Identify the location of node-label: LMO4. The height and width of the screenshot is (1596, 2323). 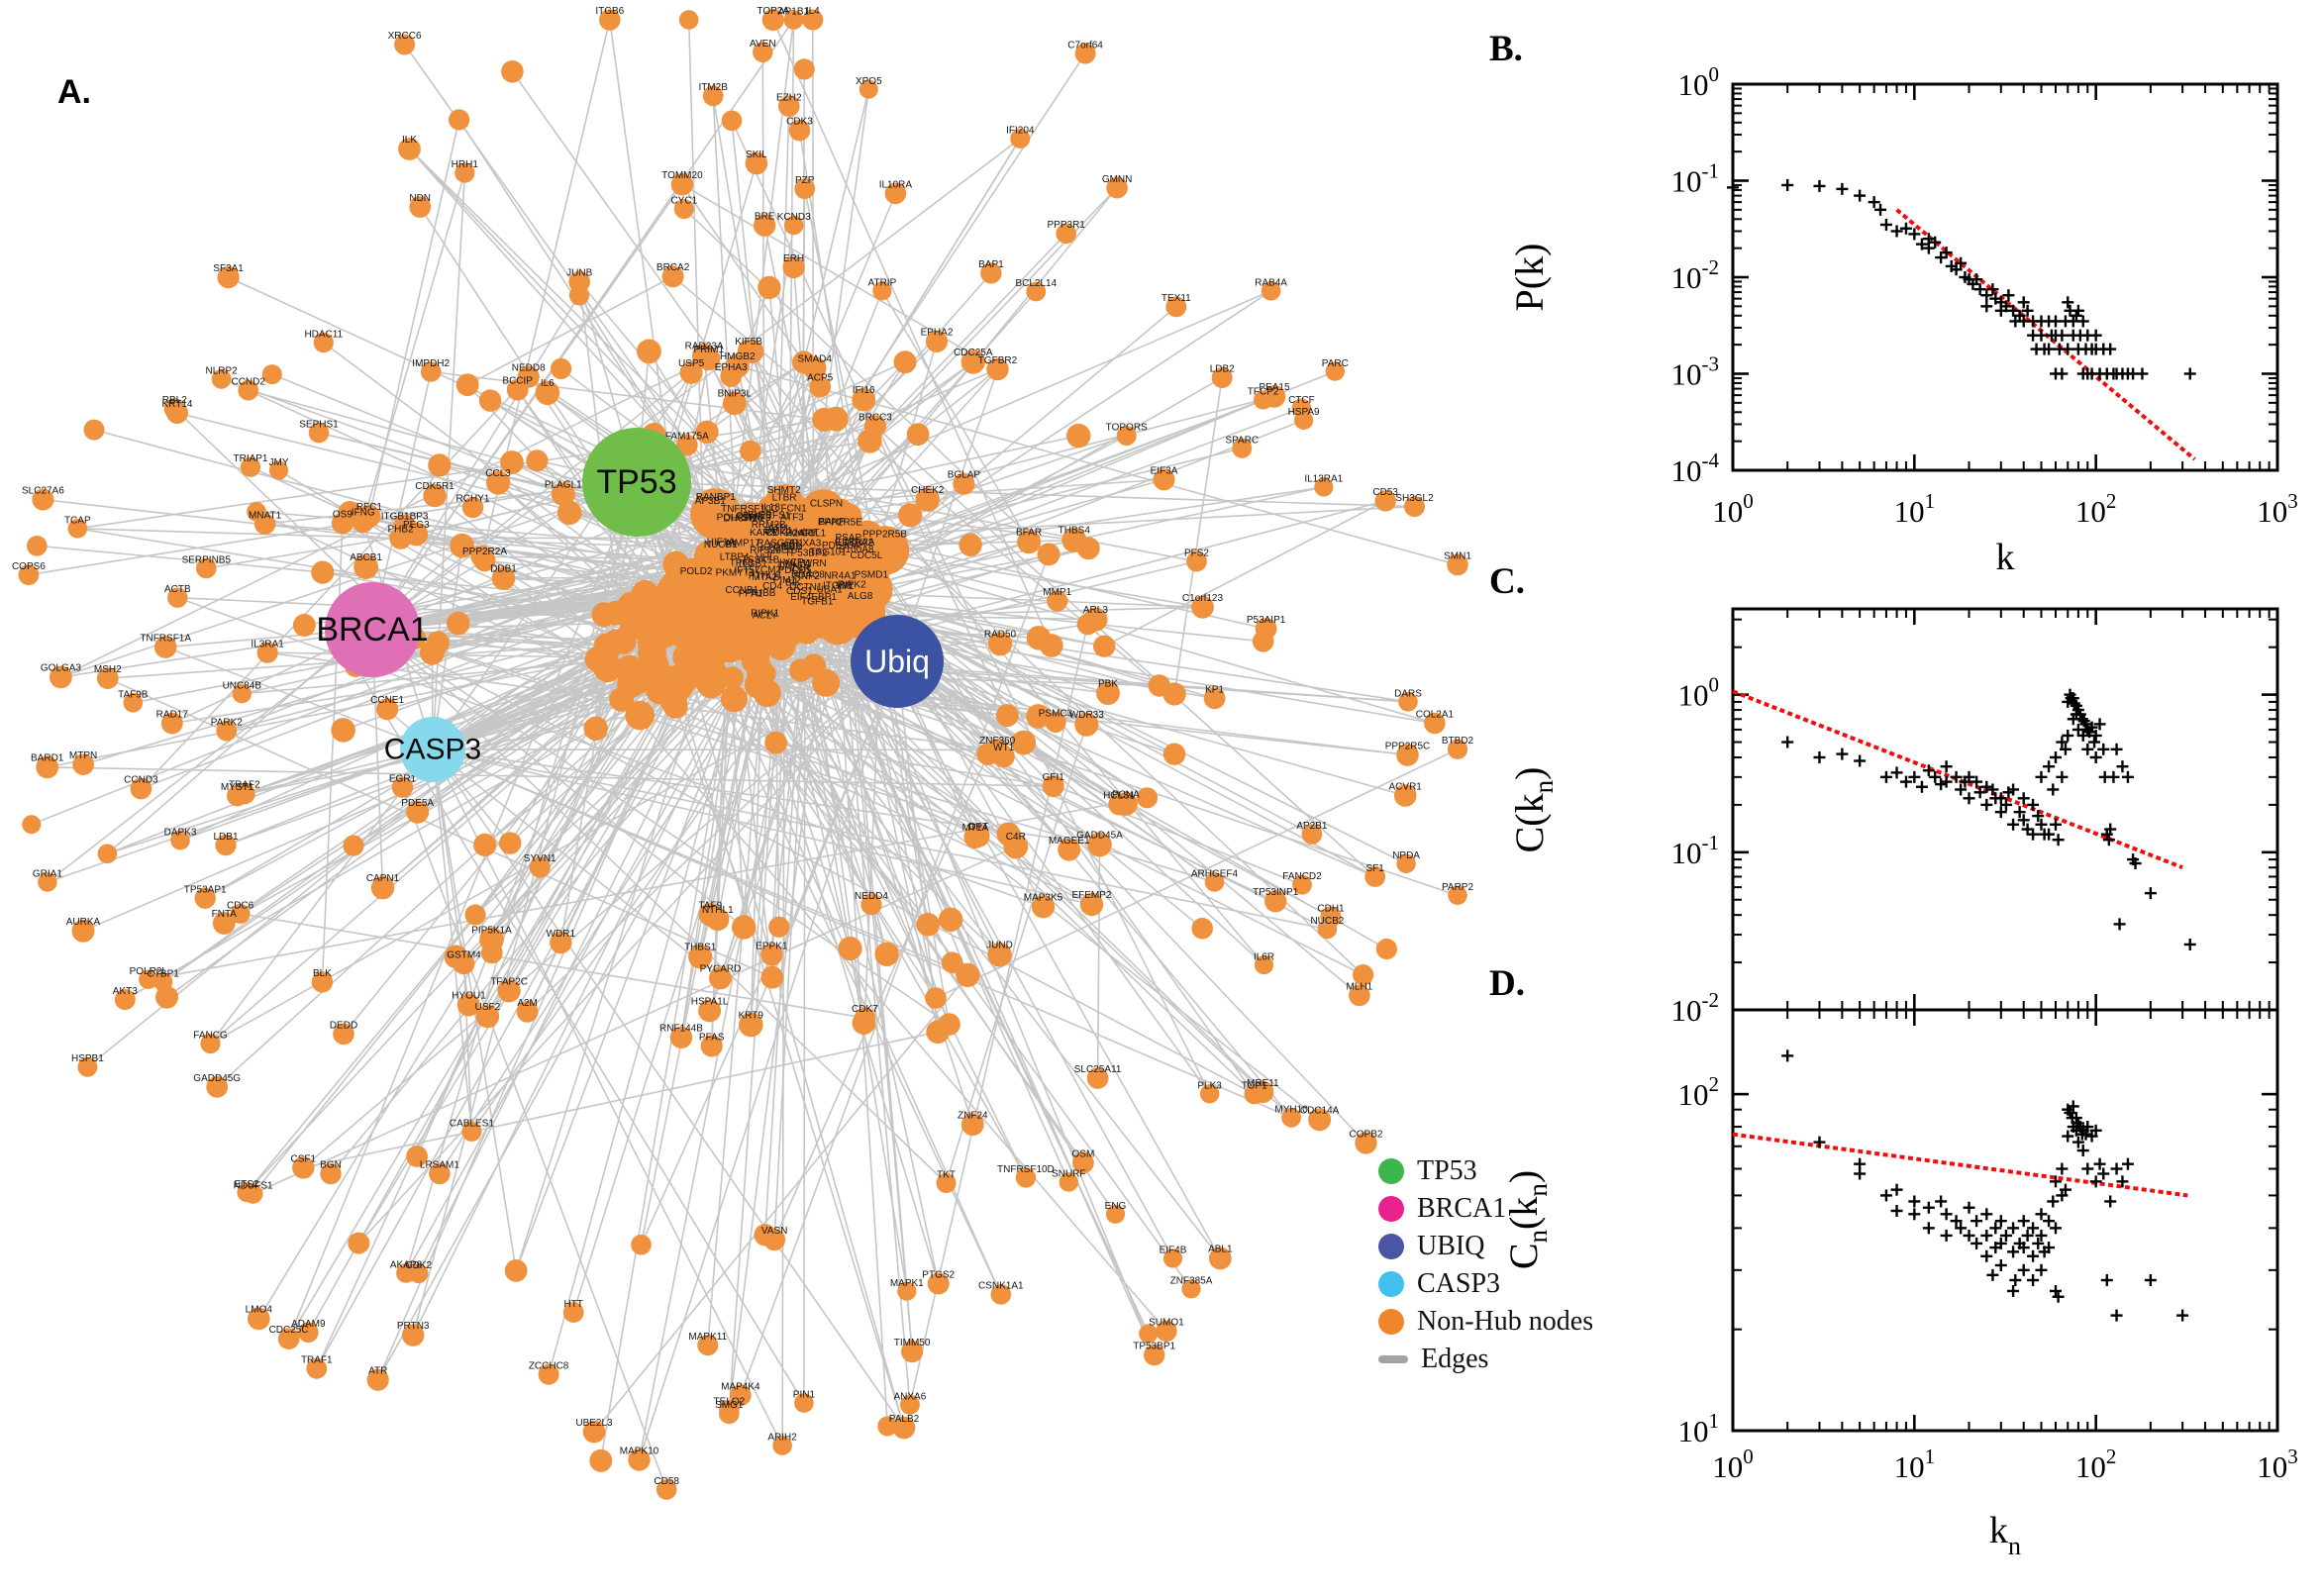
(259, 1310).